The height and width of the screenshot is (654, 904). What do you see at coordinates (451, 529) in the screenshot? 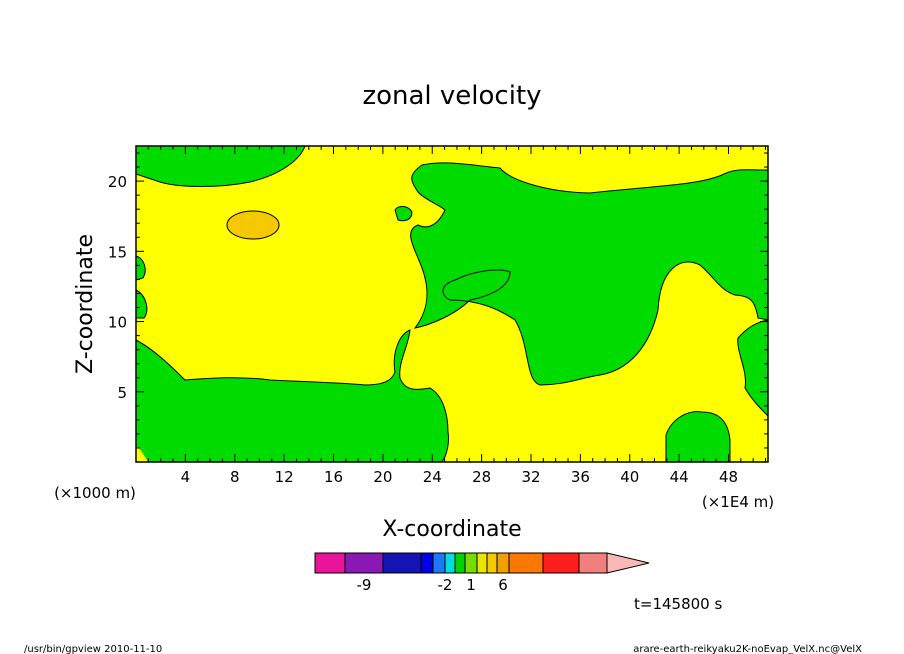
I see `x-axis-label: X-coordinate` at bounding box center [451, 529].